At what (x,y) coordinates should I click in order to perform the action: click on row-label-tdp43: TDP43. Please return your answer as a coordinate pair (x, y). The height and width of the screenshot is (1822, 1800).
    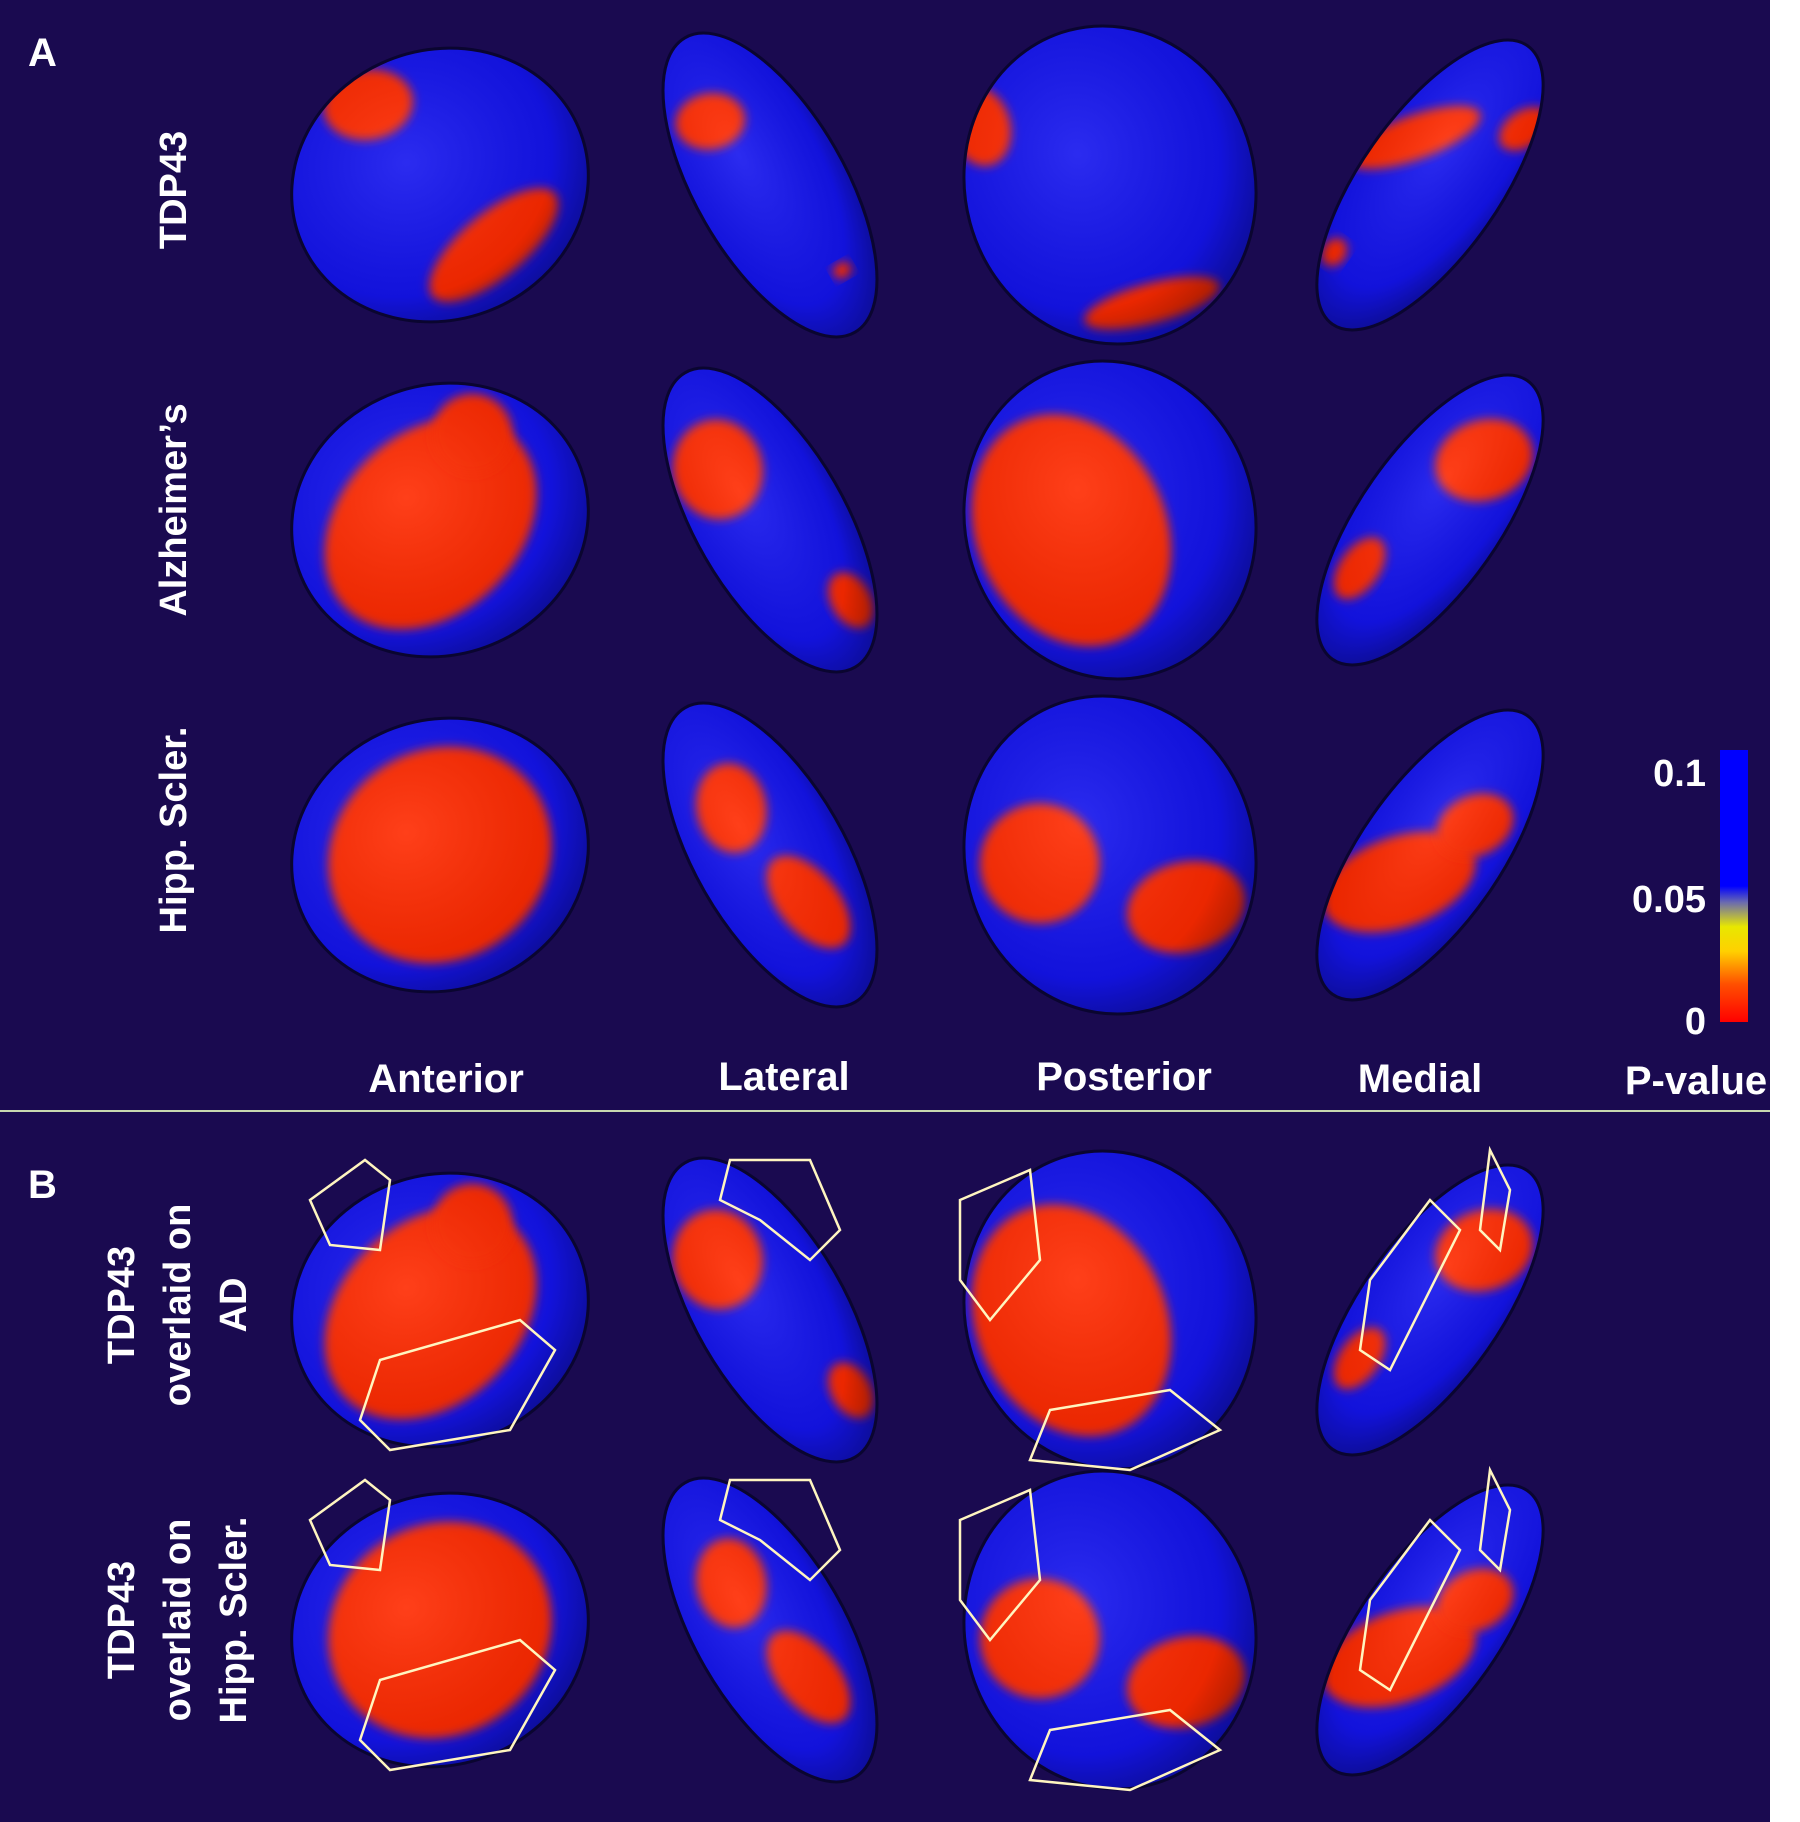
    Looking at the image, I should click on (174, 190).